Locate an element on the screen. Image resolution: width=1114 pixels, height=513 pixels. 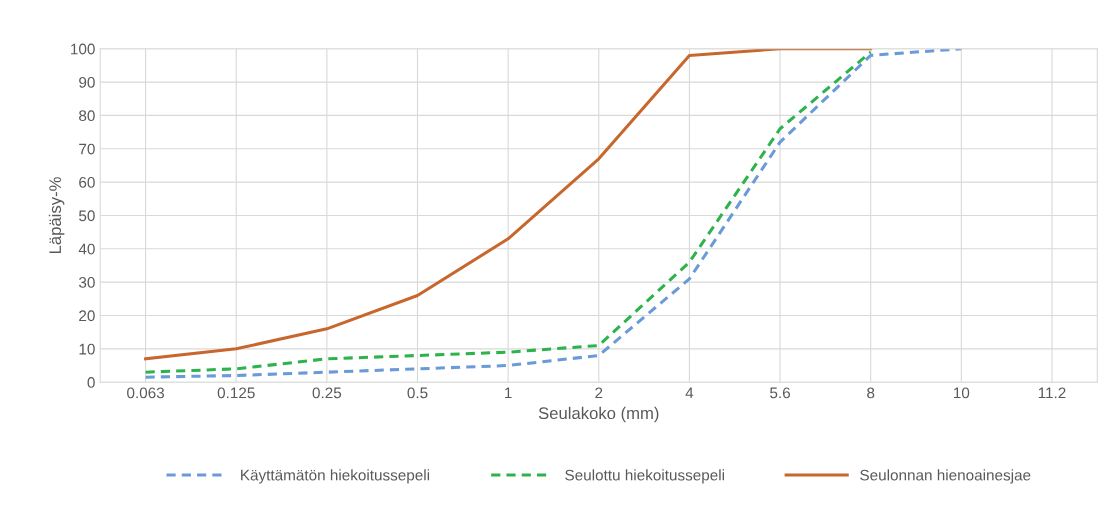
y-tick-label: 40 is located at coordinates (86, 249).